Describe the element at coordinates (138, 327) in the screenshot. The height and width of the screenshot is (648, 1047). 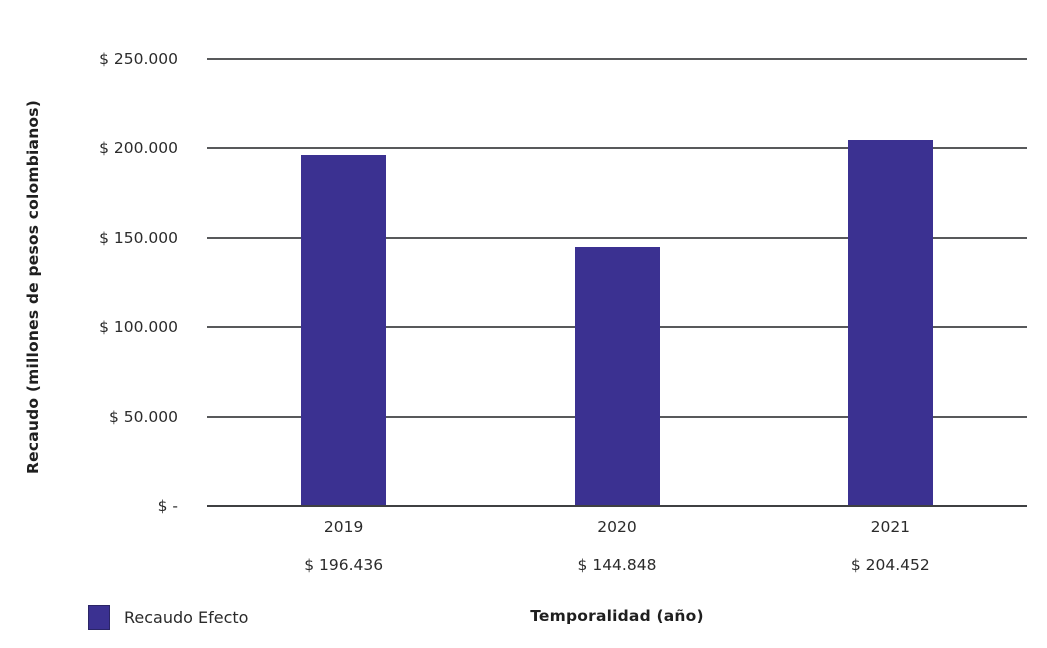
I see `y-tick-label: $ 100.000` at that location.